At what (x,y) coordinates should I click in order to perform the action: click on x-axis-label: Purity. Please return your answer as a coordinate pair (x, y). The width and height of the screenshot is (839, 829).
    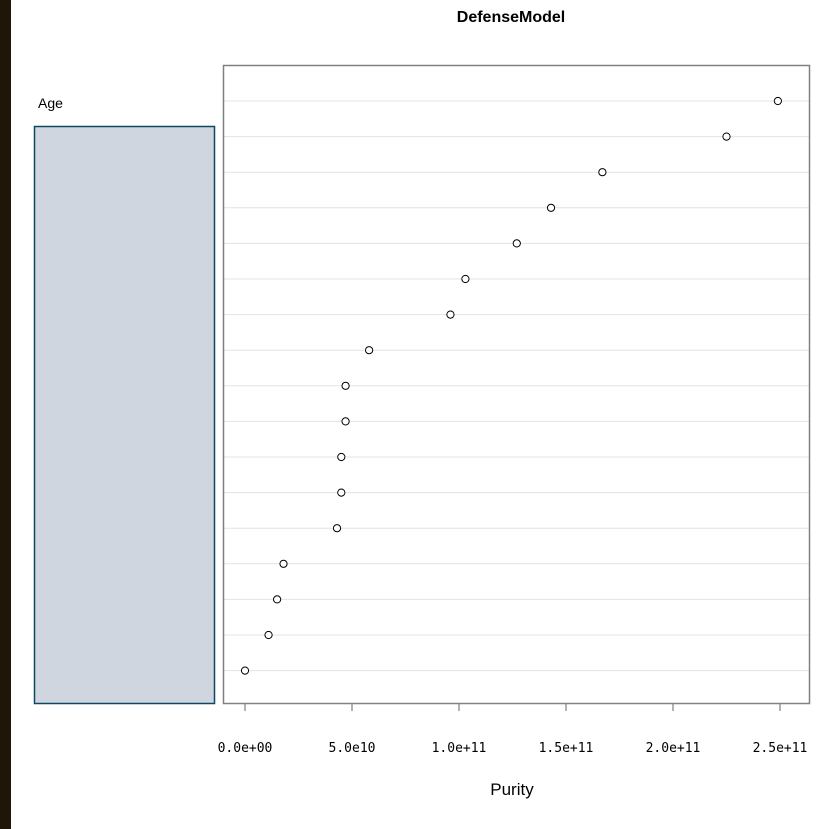
    Looking at the image, I should click on (512, 789).